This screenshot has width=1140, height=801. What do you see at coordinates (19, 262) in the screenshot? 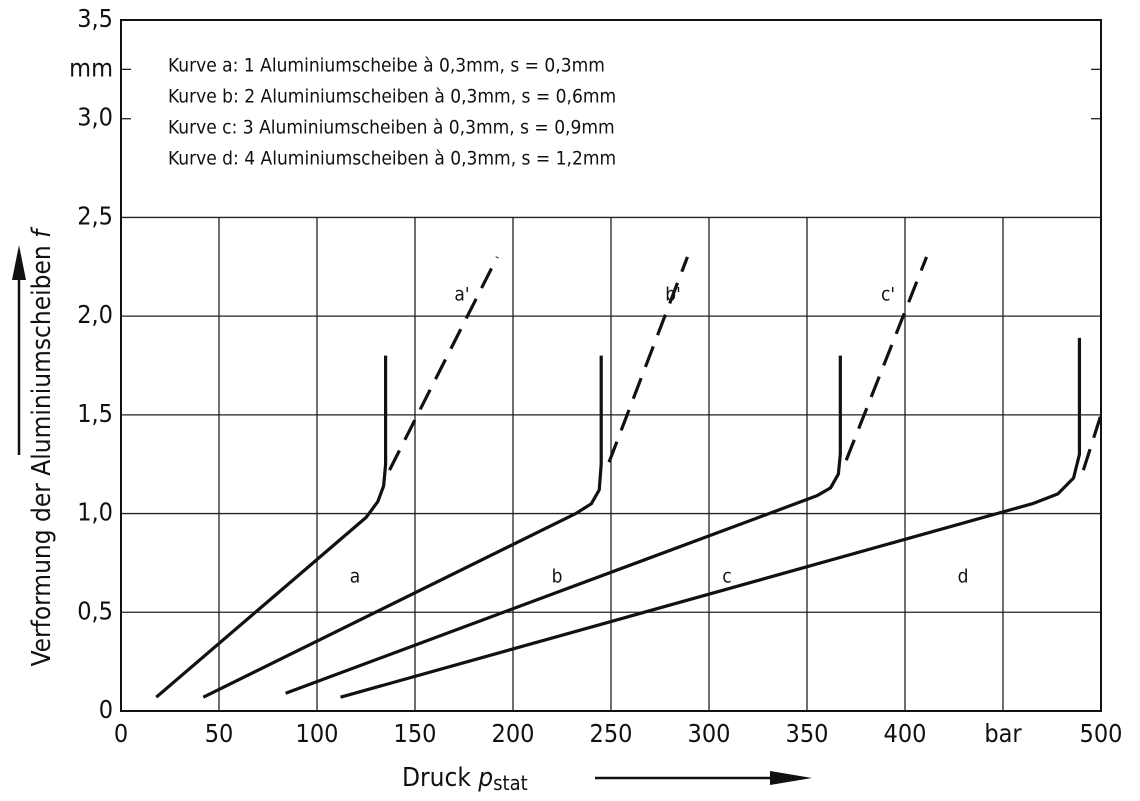
I see `y-arrow-head` at bounding box center [19, 262].